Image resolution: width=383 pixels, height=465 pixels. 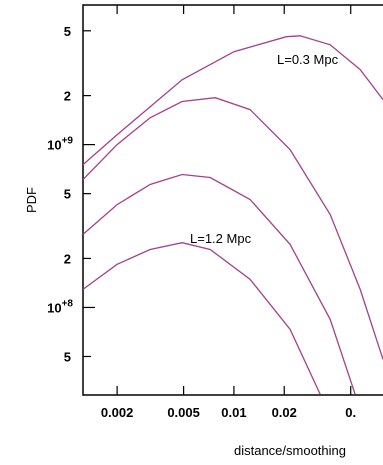 What do you see at coordinates (68, 303) in the screenshot?
I see `y-tick-exponent: +8` at bounding box center [68, 303].